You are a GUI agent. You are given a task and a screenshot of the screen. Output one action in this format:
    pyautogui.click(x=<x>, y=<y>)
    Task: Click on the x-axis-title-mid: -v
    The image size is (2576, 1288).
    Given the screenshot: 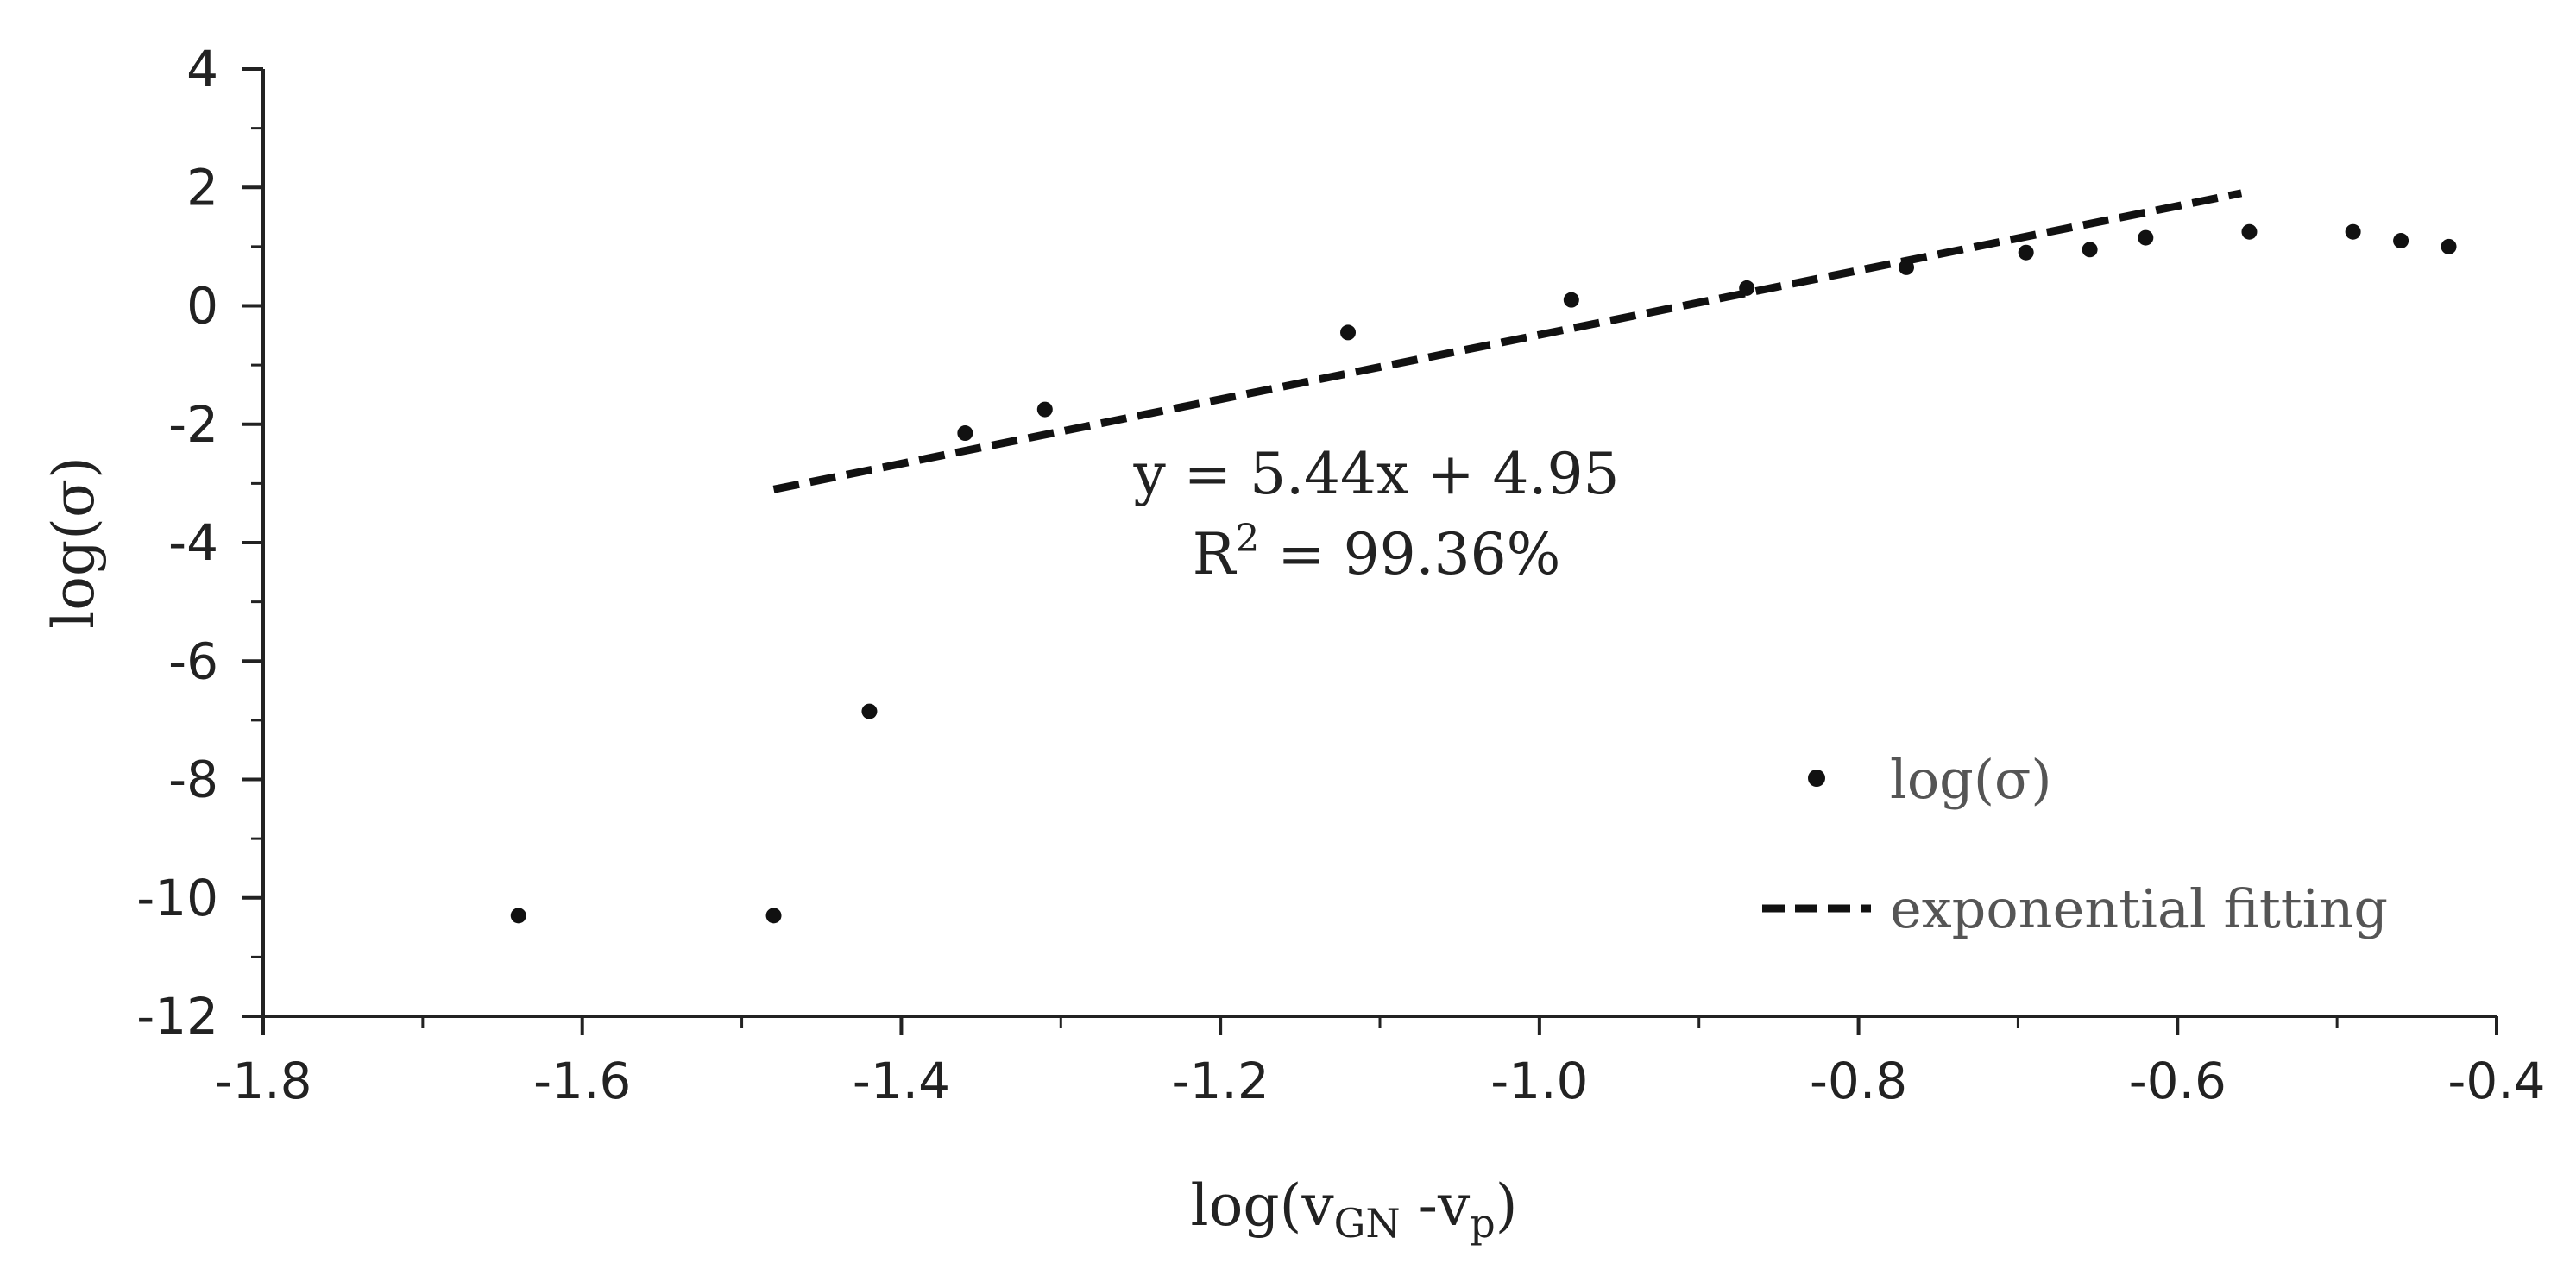 What is the action you would take?
    pyautogui.click(x=1436, y=1205)
    